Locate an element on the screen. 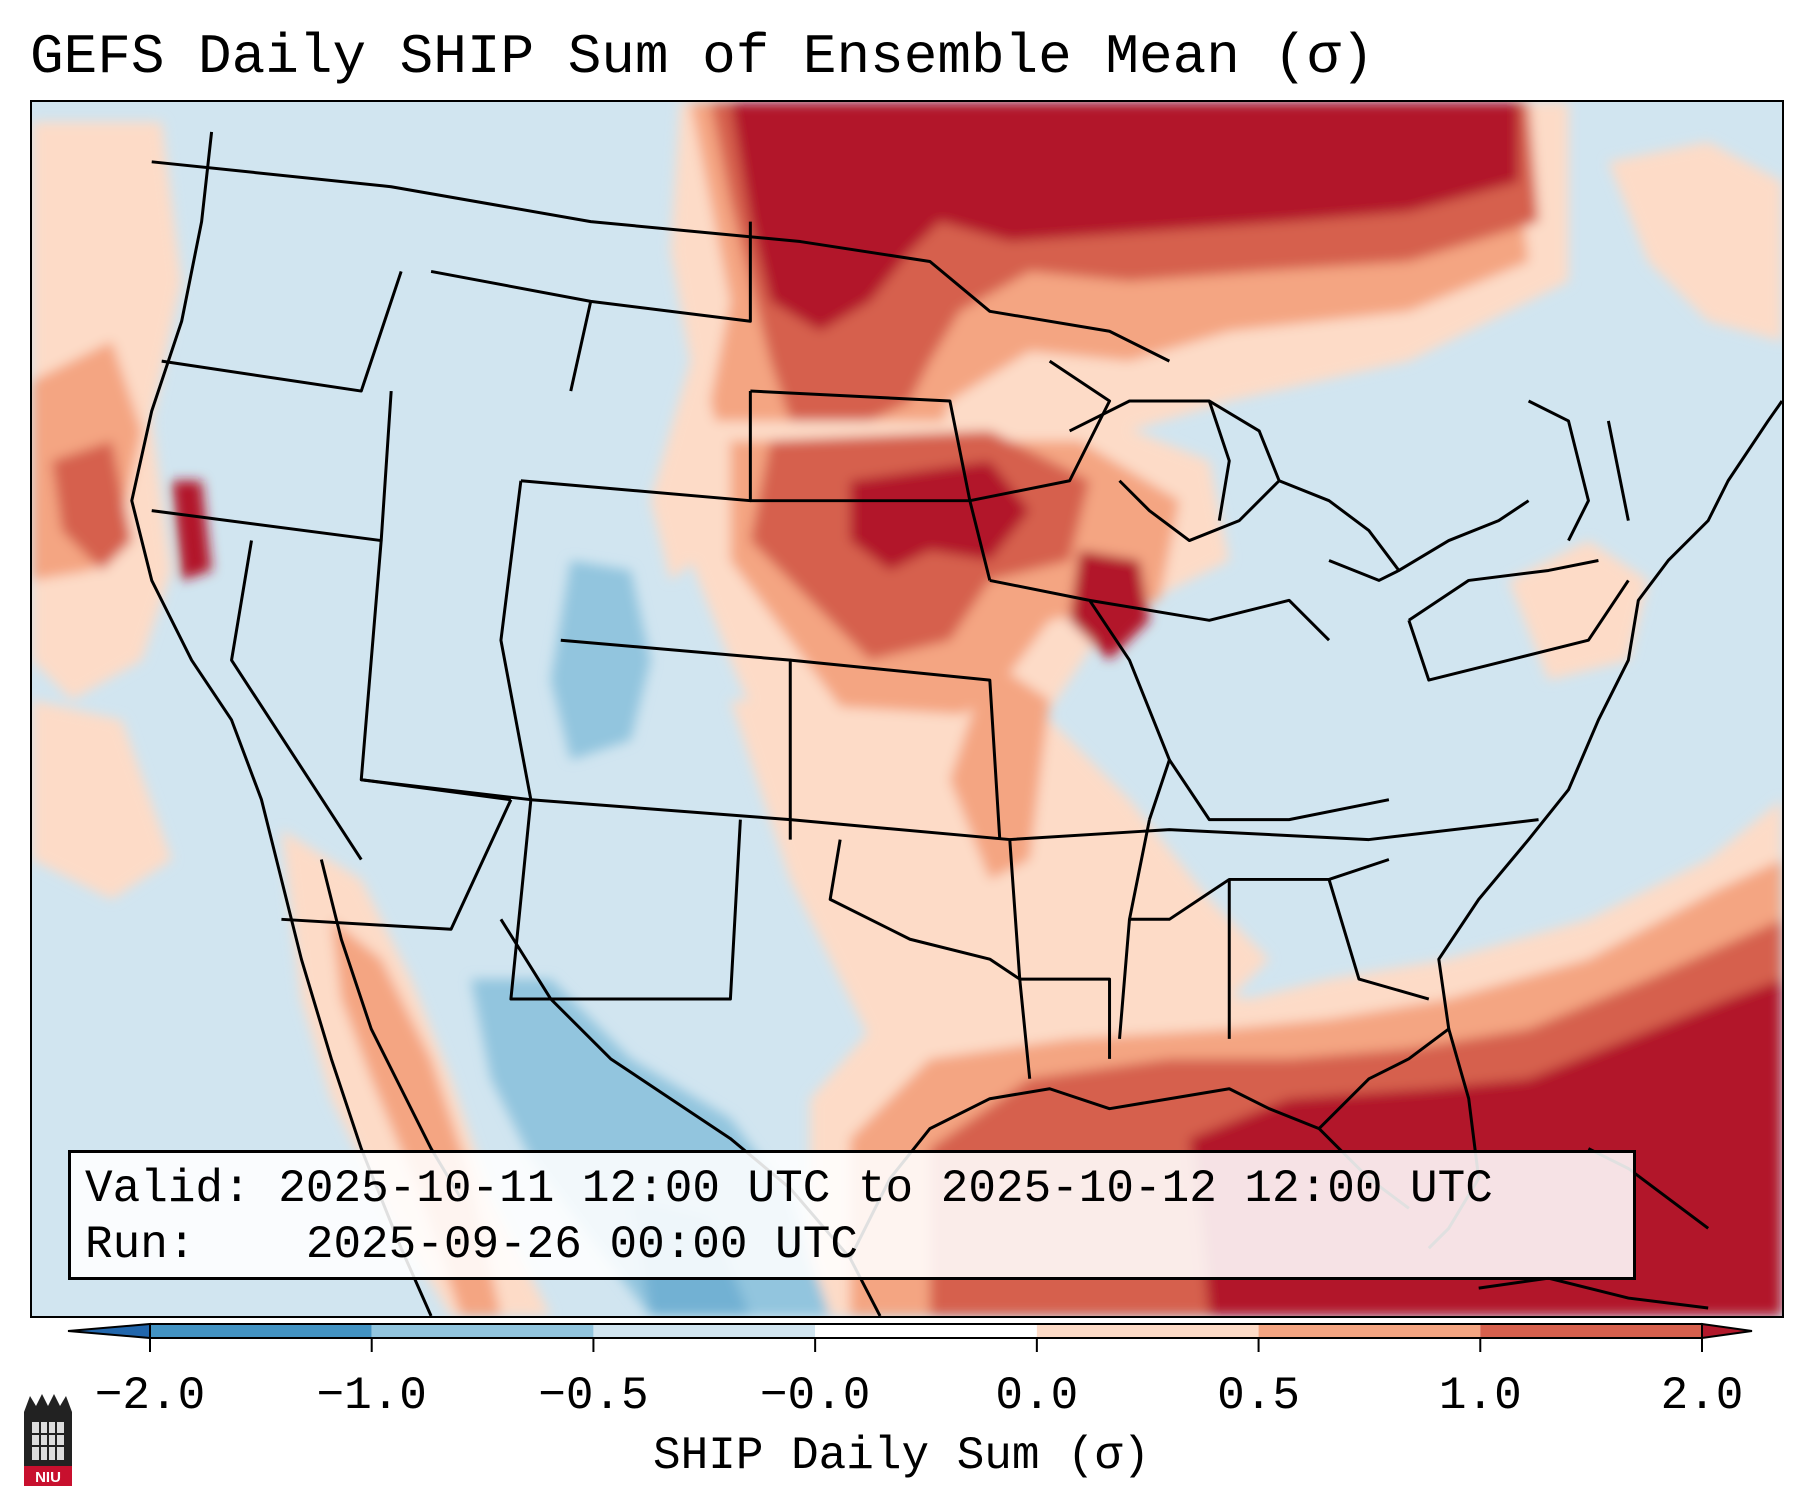  colorbar-tick-label: 0.5 is located at coordinates (1258, 1396).